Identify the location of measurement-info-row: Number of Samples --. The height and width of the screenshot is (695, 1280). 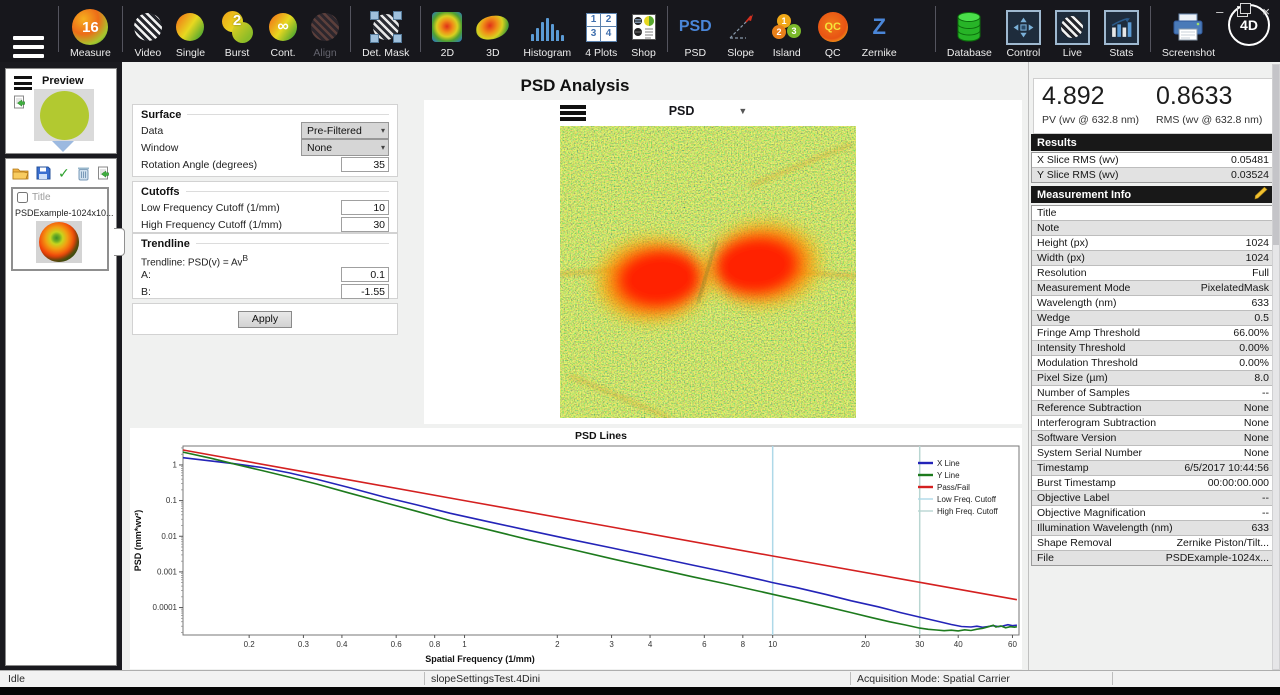
(1153, 393).